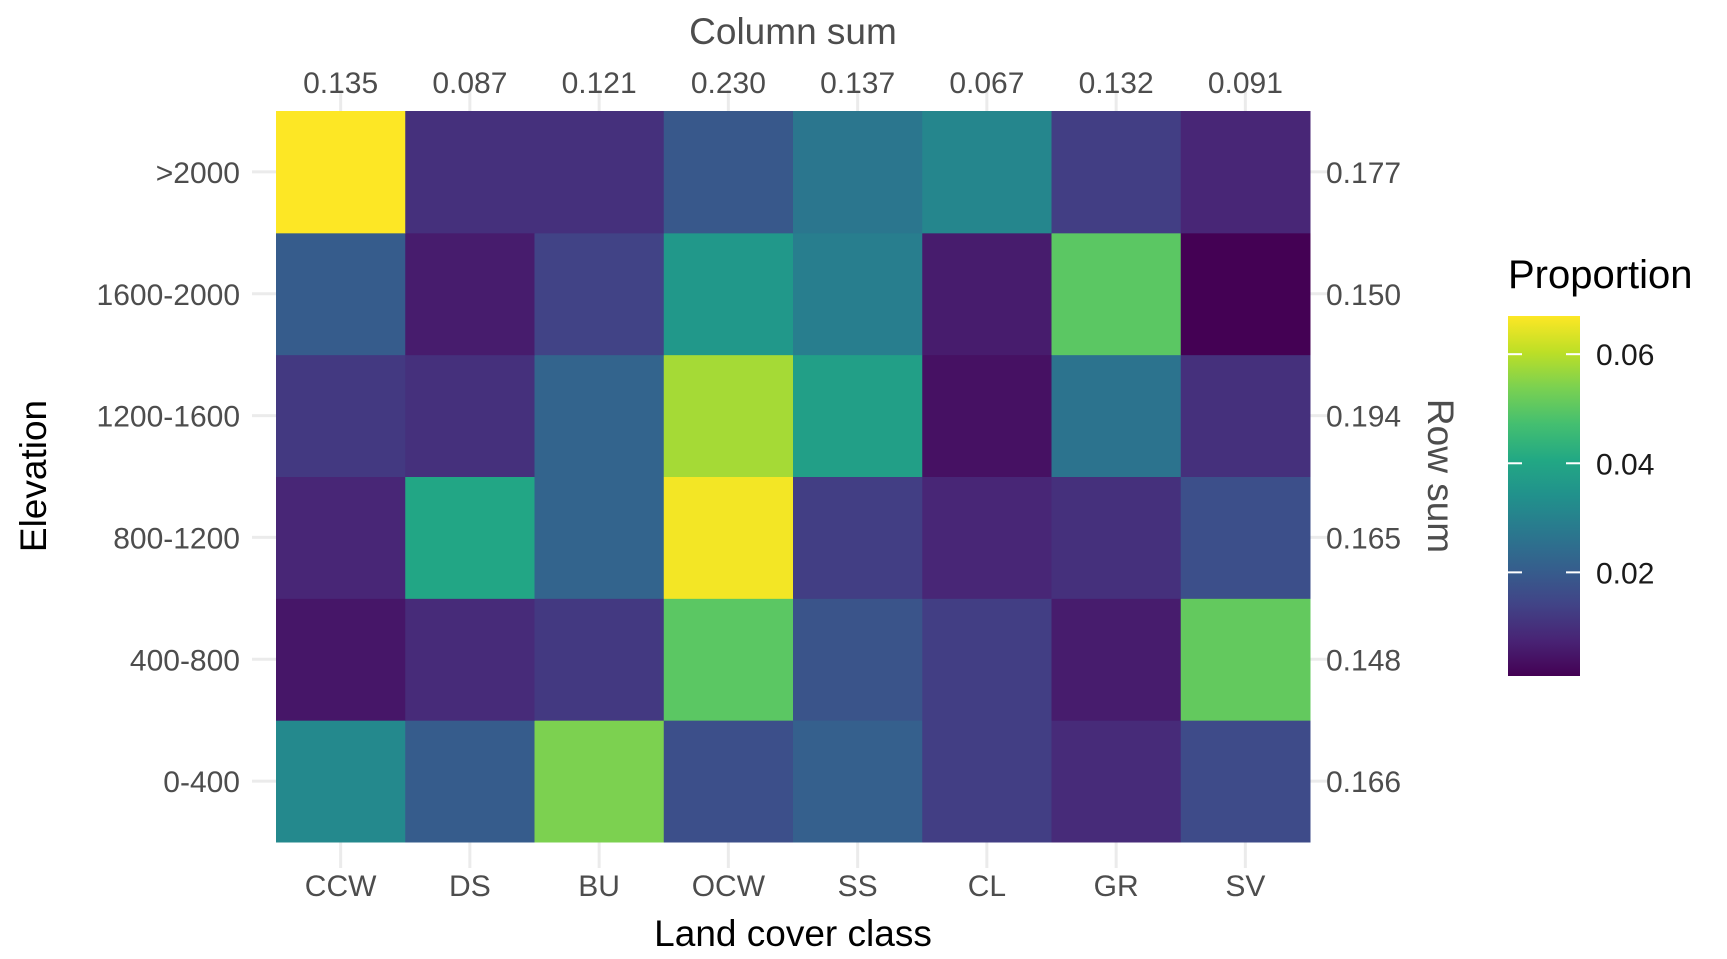 Image resolution: width=1727 pixels, height=959 pixels. What do you see at coordinates (1363, 173) in the screenshot?
I see `row-sum-label: 0.177` at bounding box center [1363, 173].